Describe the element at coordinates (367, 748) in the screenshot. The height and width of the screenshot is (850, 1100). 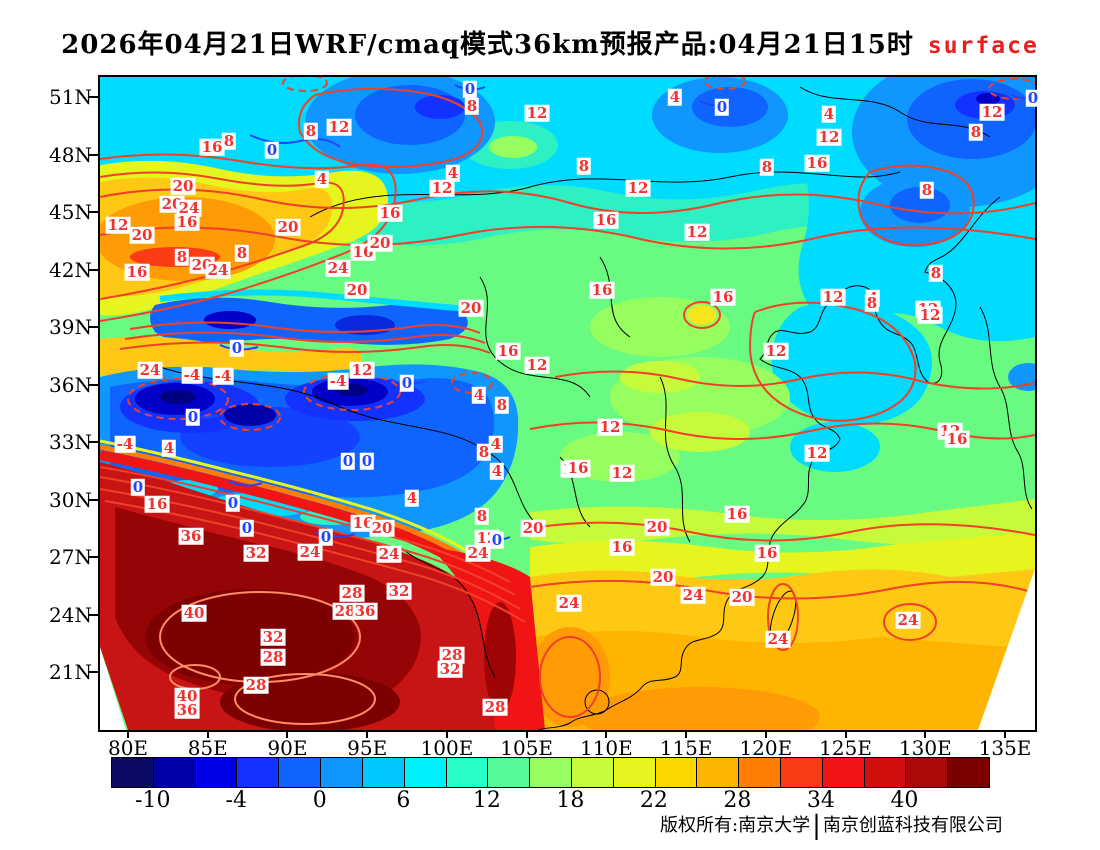
I see `lon-tick-label: 95E` at that location.